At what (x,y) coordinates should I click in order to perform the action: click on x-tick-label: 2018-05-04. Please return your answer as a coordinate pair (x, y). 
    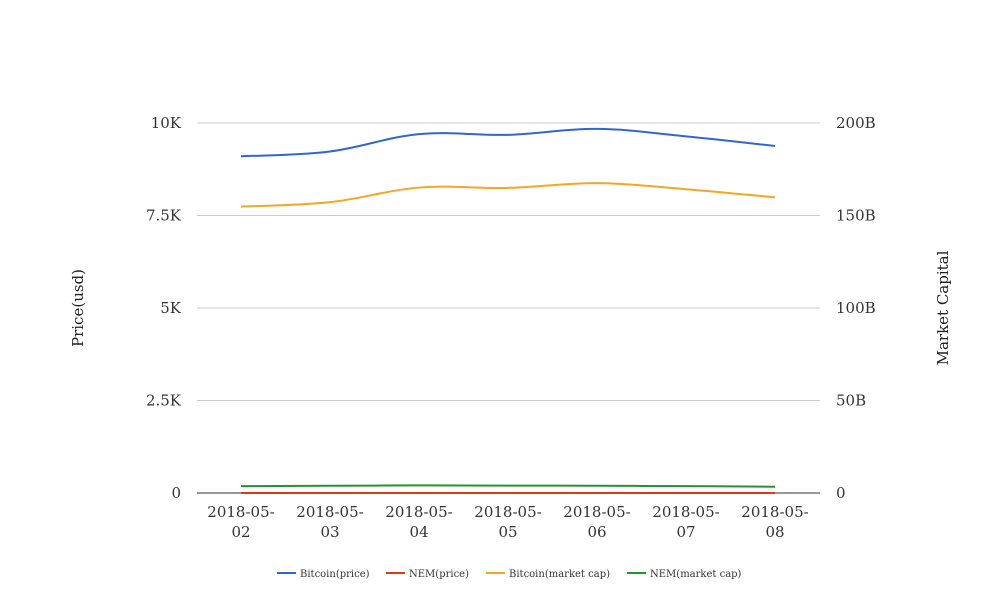
    Looking at the image, I should click on (418, 522).